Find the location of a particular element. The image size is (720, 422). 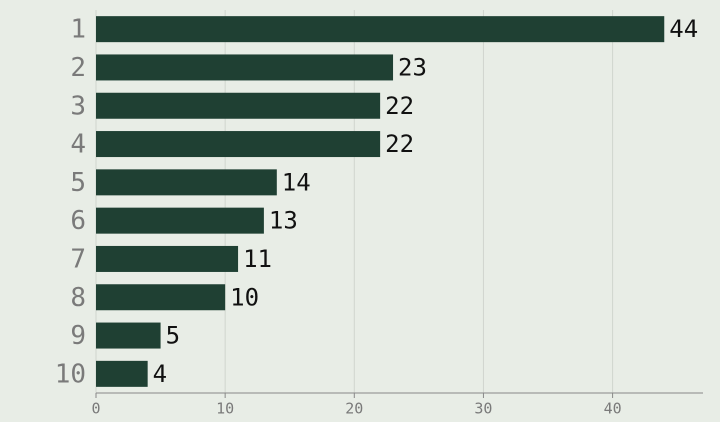

value-label: 44 is located at coordinates (683, 29).